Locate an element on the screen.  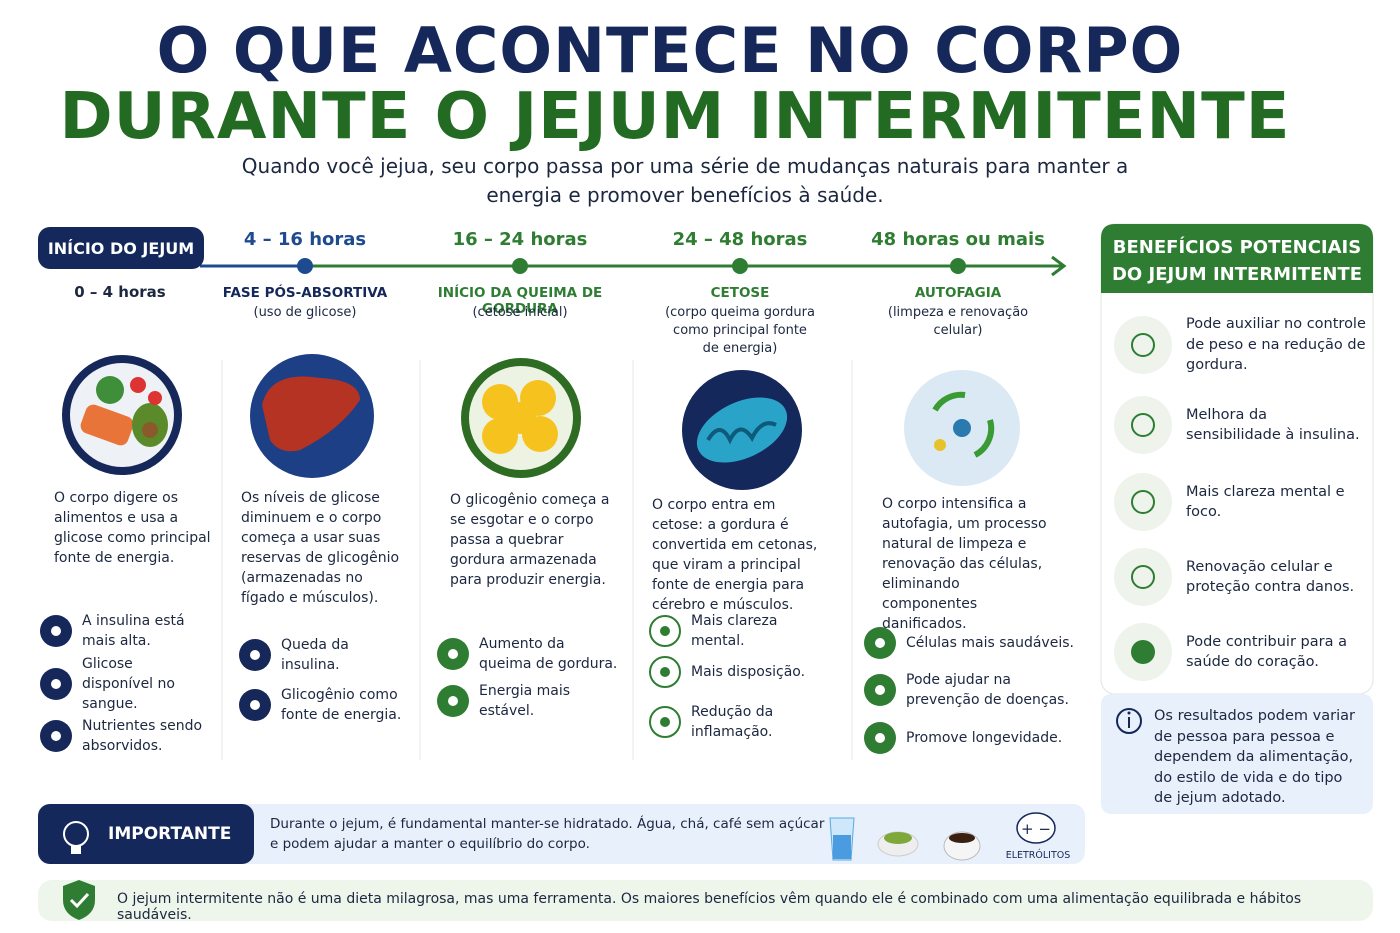
electrolytes-label: ELETRÓLITOS is located at coordinates (1038, 855).